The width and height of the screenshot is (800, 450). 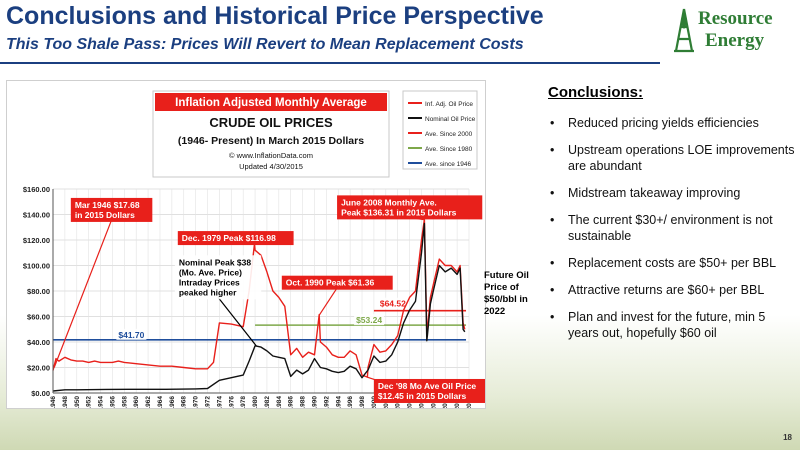 I want to click on annotation-text: Intraday Prices, so click(x=209, y=282).